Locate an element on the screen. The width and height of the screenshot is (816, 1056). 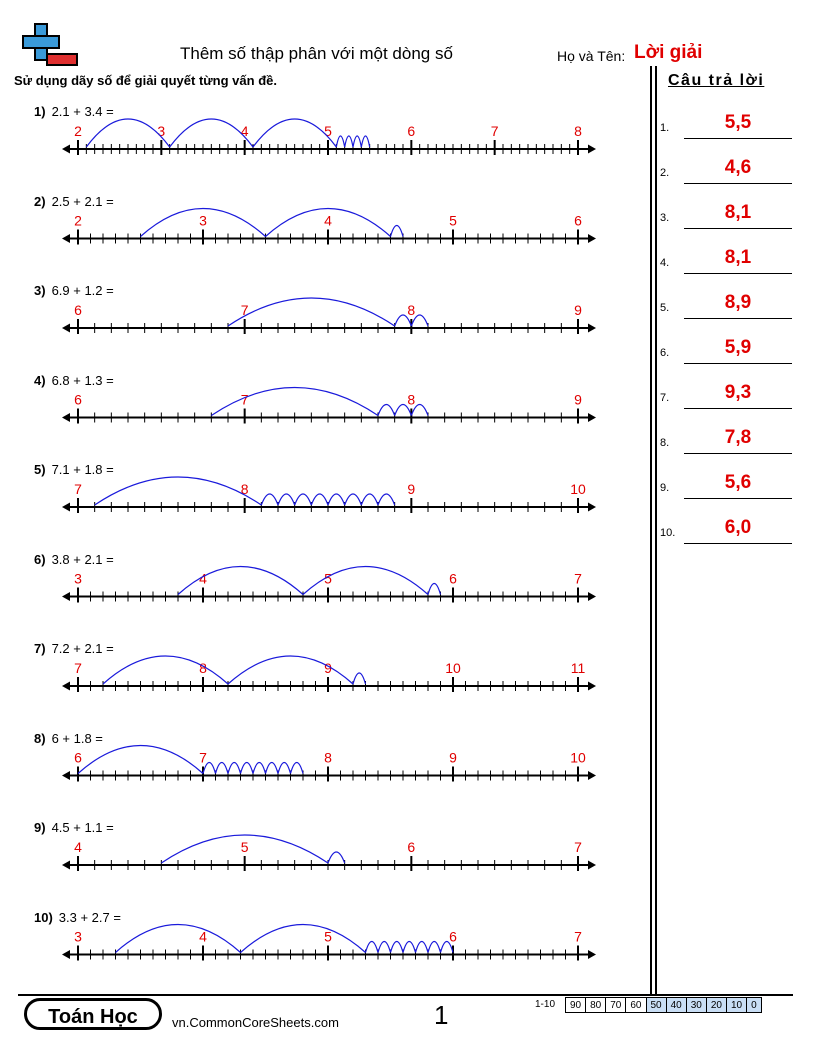
problem-expression: 4.5 + 1.1 = is located at coordinates (82, 827).